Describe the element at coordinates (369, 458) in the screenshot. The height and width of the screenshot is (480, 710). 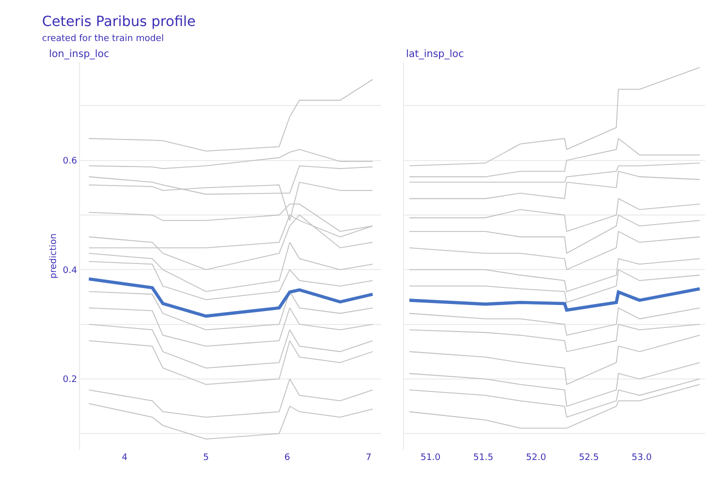
I see `x-tick-label: 7` at that location.